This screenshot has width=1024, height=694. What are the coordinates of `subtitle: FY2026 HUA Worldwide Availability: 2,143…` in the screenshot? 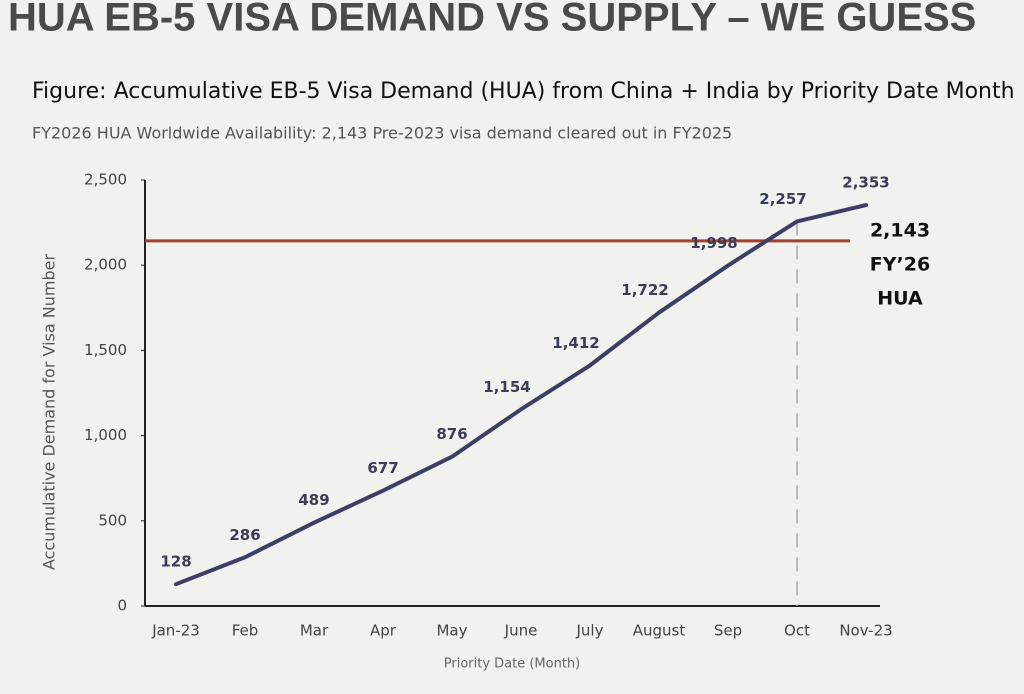 It's located at (382, 133).